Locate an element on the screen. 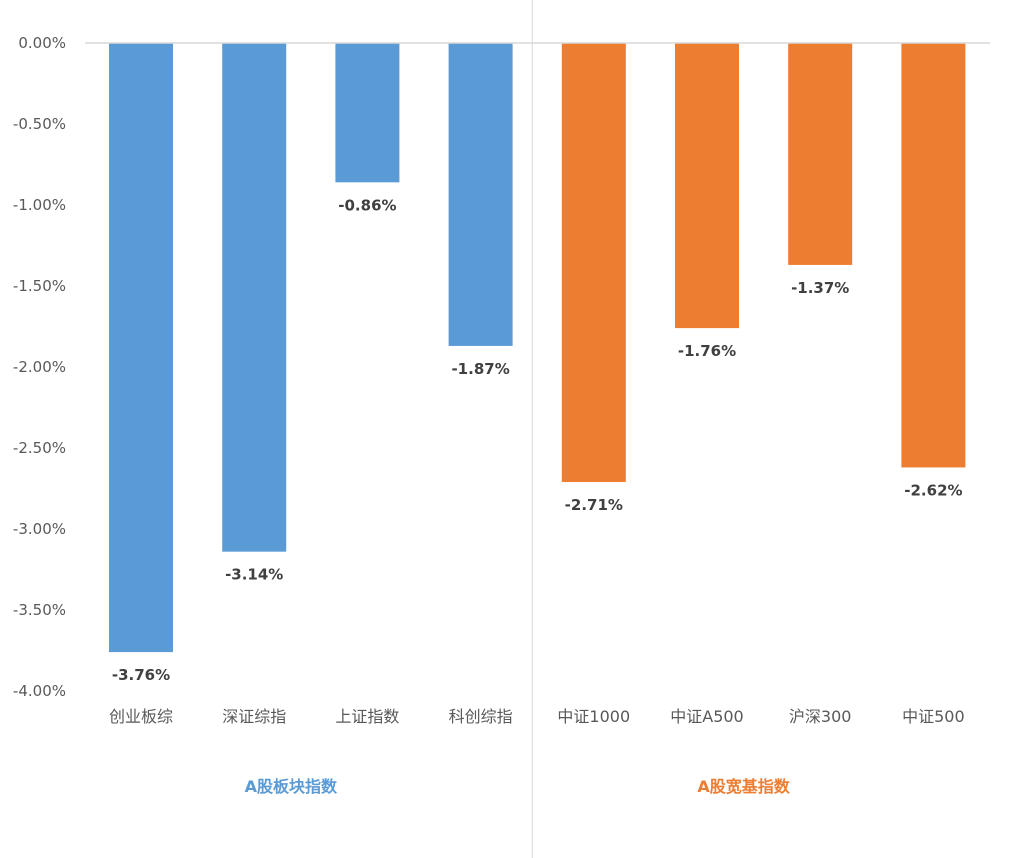  category-label: 科创综指 is located at coordinates (481, 716).